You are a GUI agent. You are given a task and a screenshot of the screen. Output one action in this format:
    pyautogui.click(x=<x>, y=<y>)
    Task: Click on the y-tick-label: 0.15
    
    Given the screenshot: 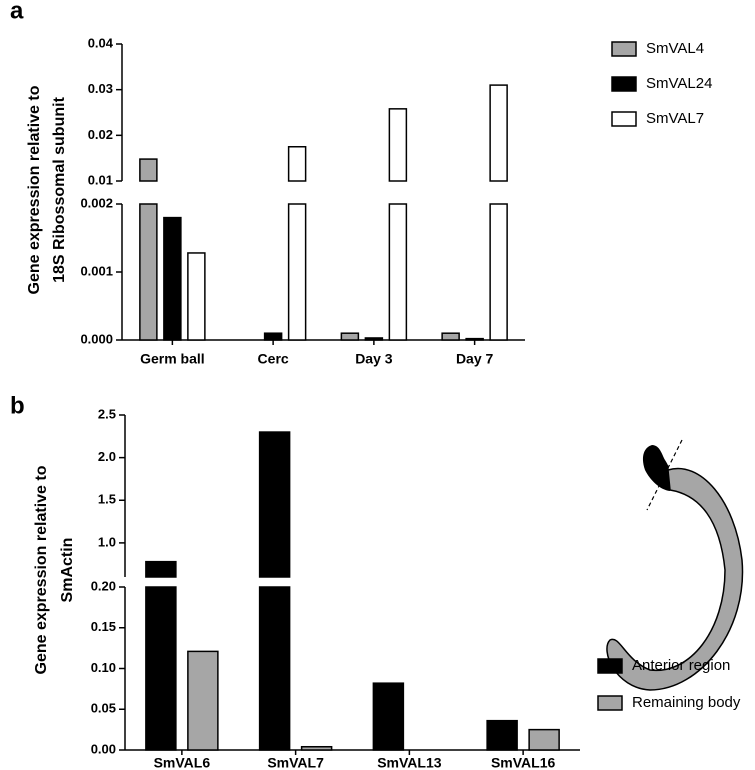 What is the action you would take?
    pyautogui.click(x=103, y=626)
    